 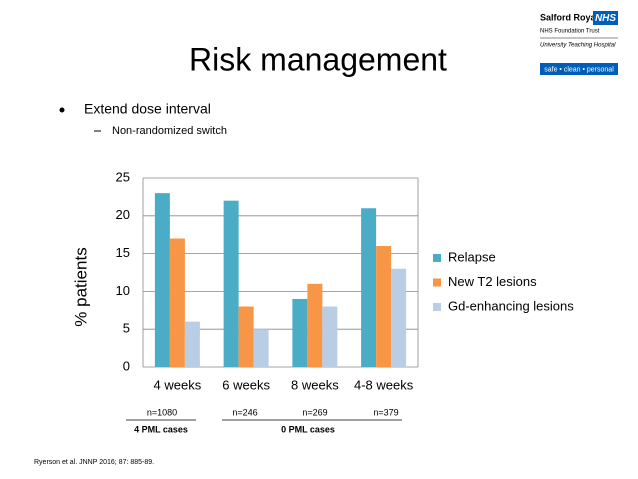 What do you see at coordinates (94, 462) in the screenshot?
I see `reference: Ryerson et al. JNNP 2016; 87: 885-89.` at bounding box center [94, 462].